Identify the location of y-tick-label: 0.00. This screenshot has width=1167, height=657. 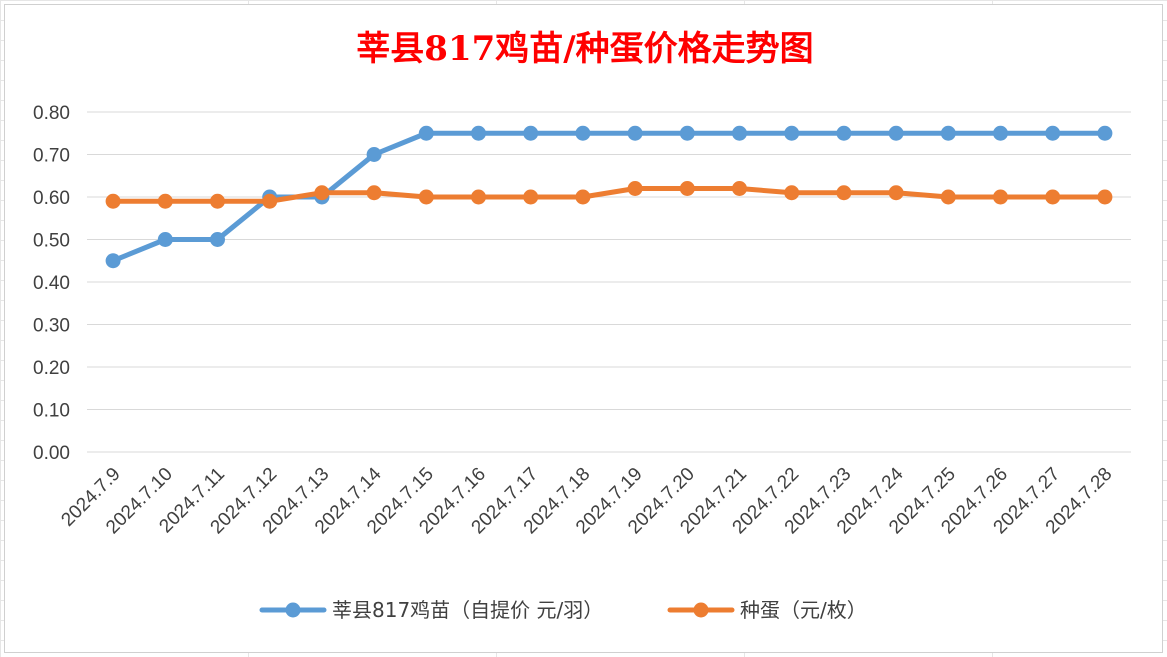
(51, 453).